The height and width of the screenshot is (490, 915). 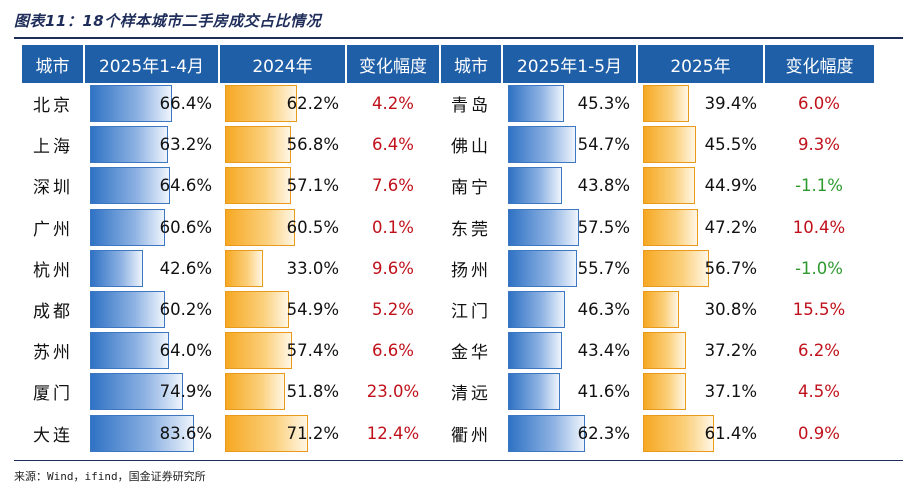 I want to click on share-value: 62.3%, so click(x=603, y=433).